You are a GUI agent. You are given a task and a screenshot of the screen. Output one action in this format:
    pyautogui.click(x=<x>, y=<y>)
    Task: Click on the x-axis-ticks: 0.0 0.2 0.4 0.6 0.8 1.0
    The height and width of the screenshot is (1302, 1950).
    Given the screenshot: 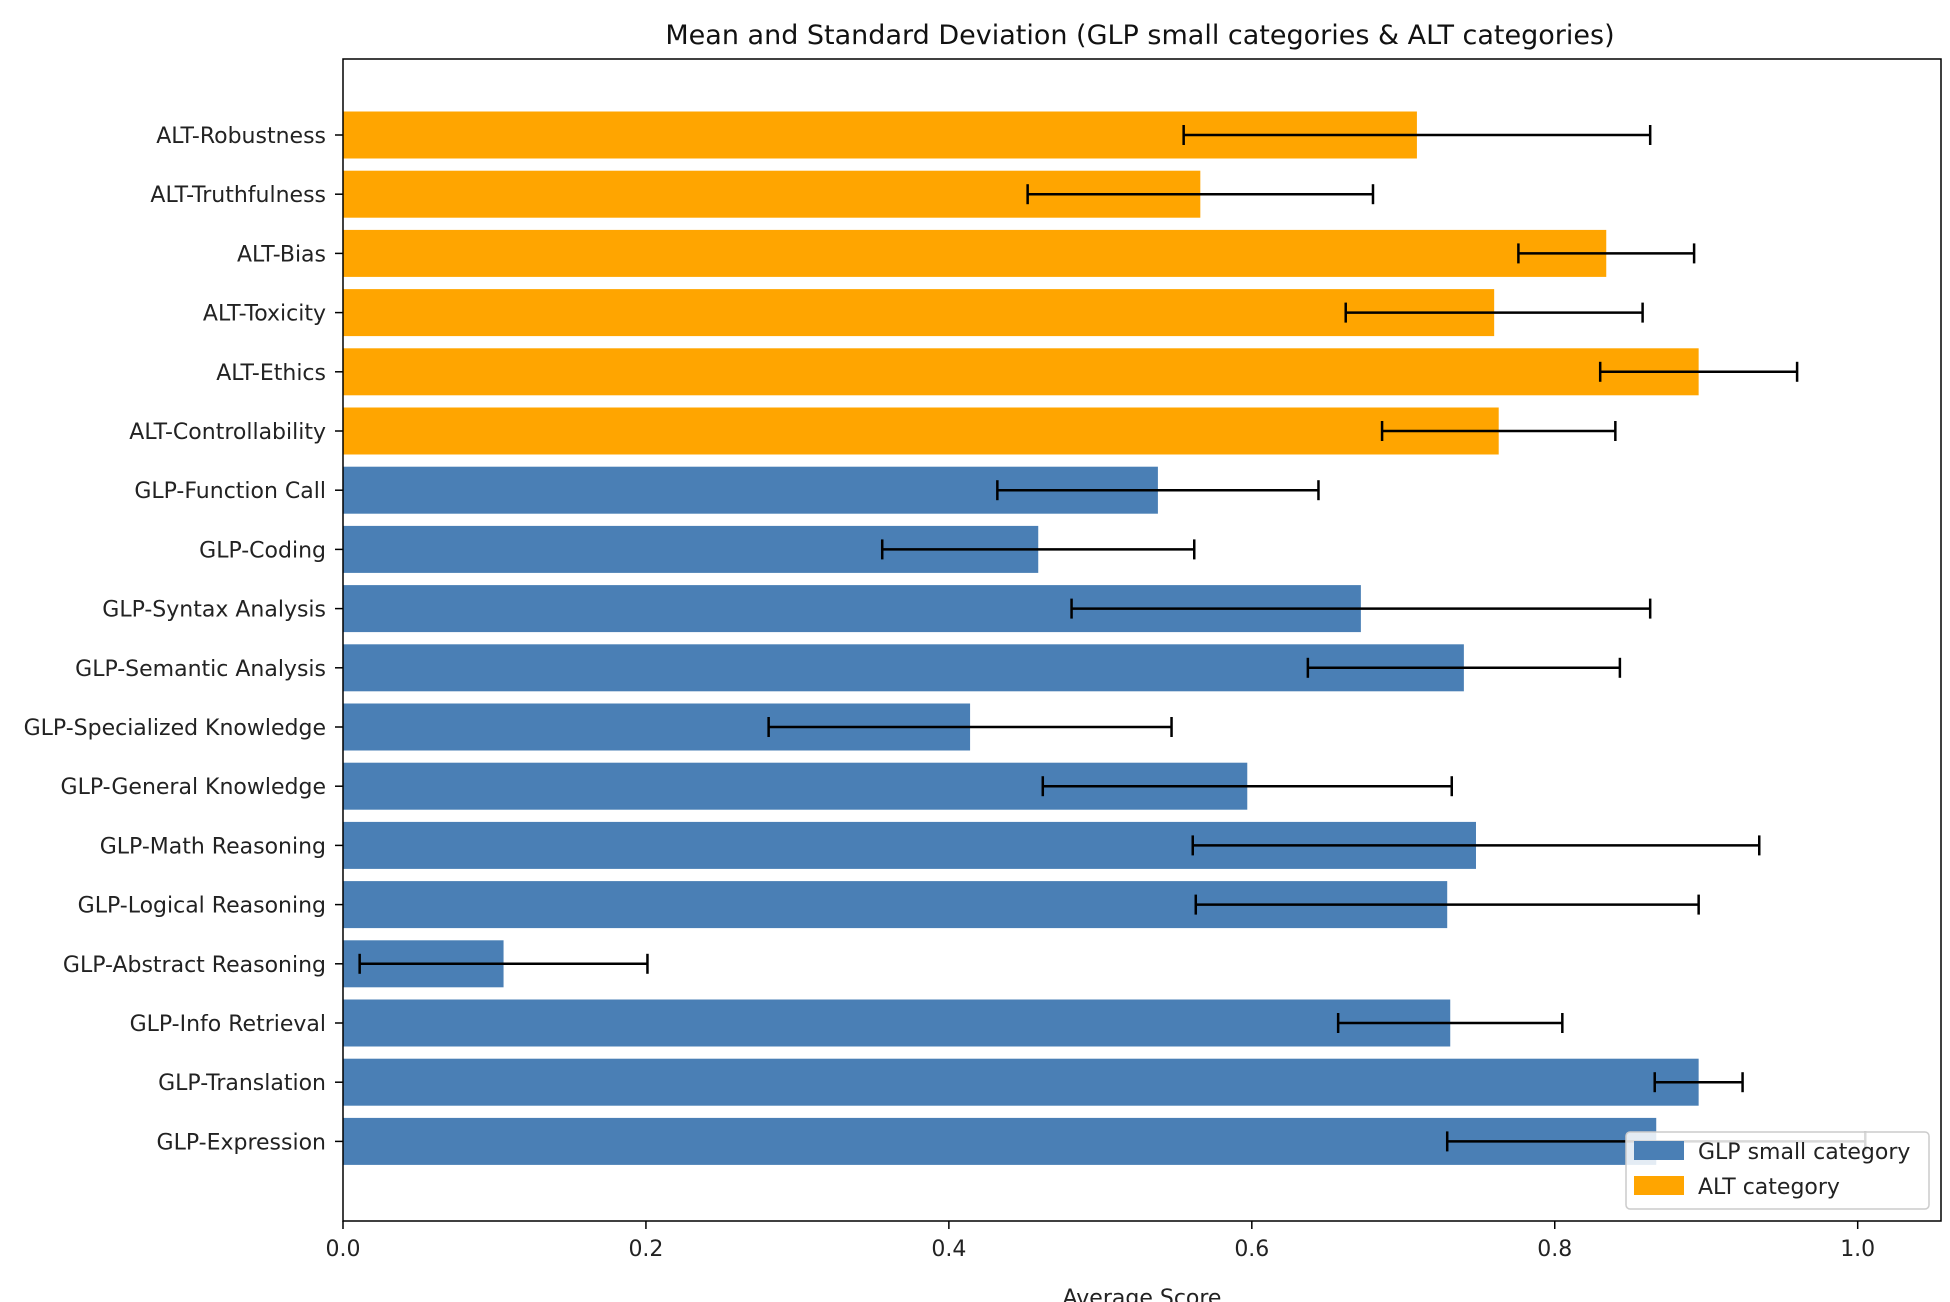 What is the action you would take?
    pyautogui.click(x=1100, y=1241)
    